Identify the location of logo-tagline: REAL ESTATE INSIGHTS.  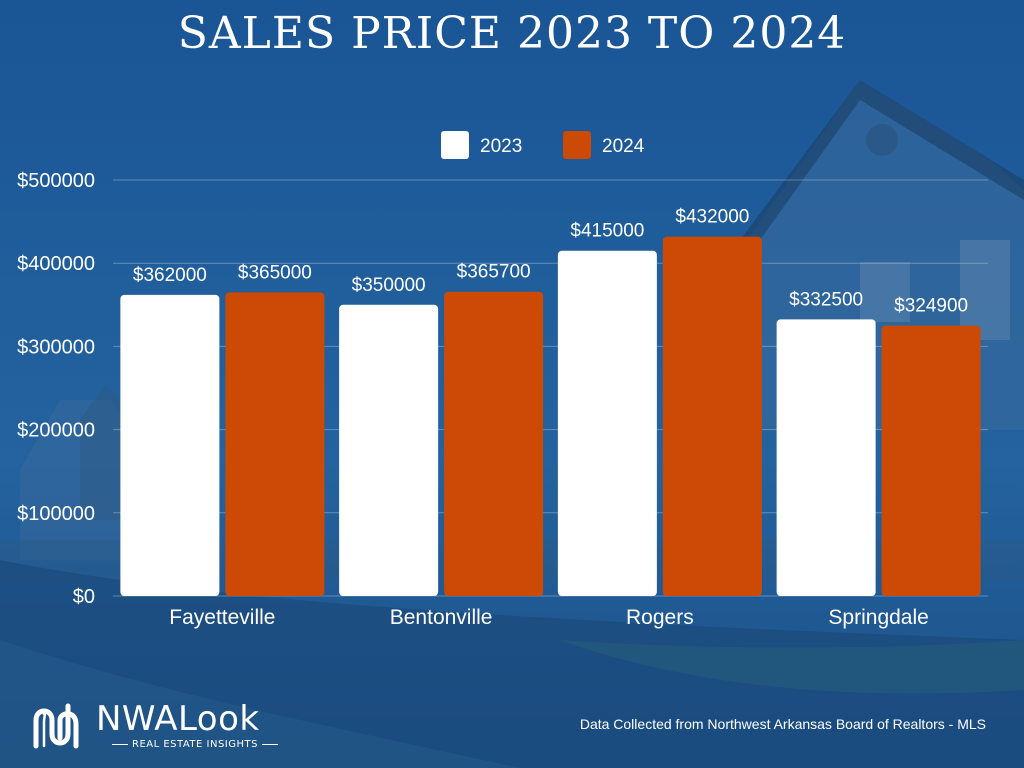
(195, 744).